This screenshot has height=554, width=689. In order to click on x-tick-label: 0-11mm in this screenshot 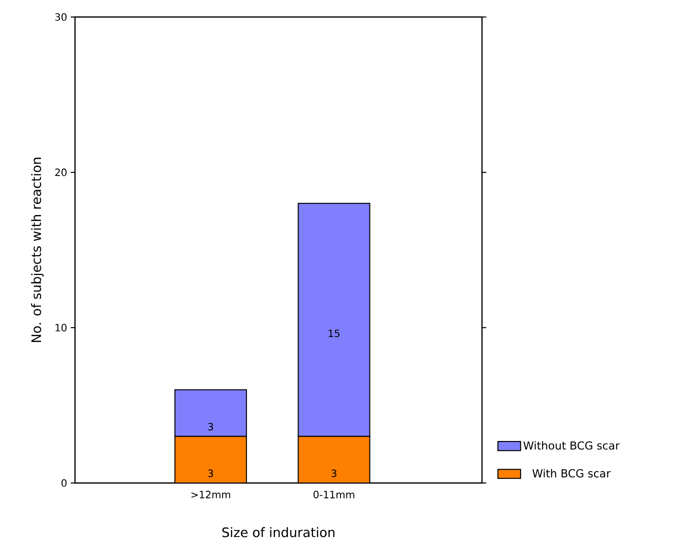, I will do `click(334, 494)`.